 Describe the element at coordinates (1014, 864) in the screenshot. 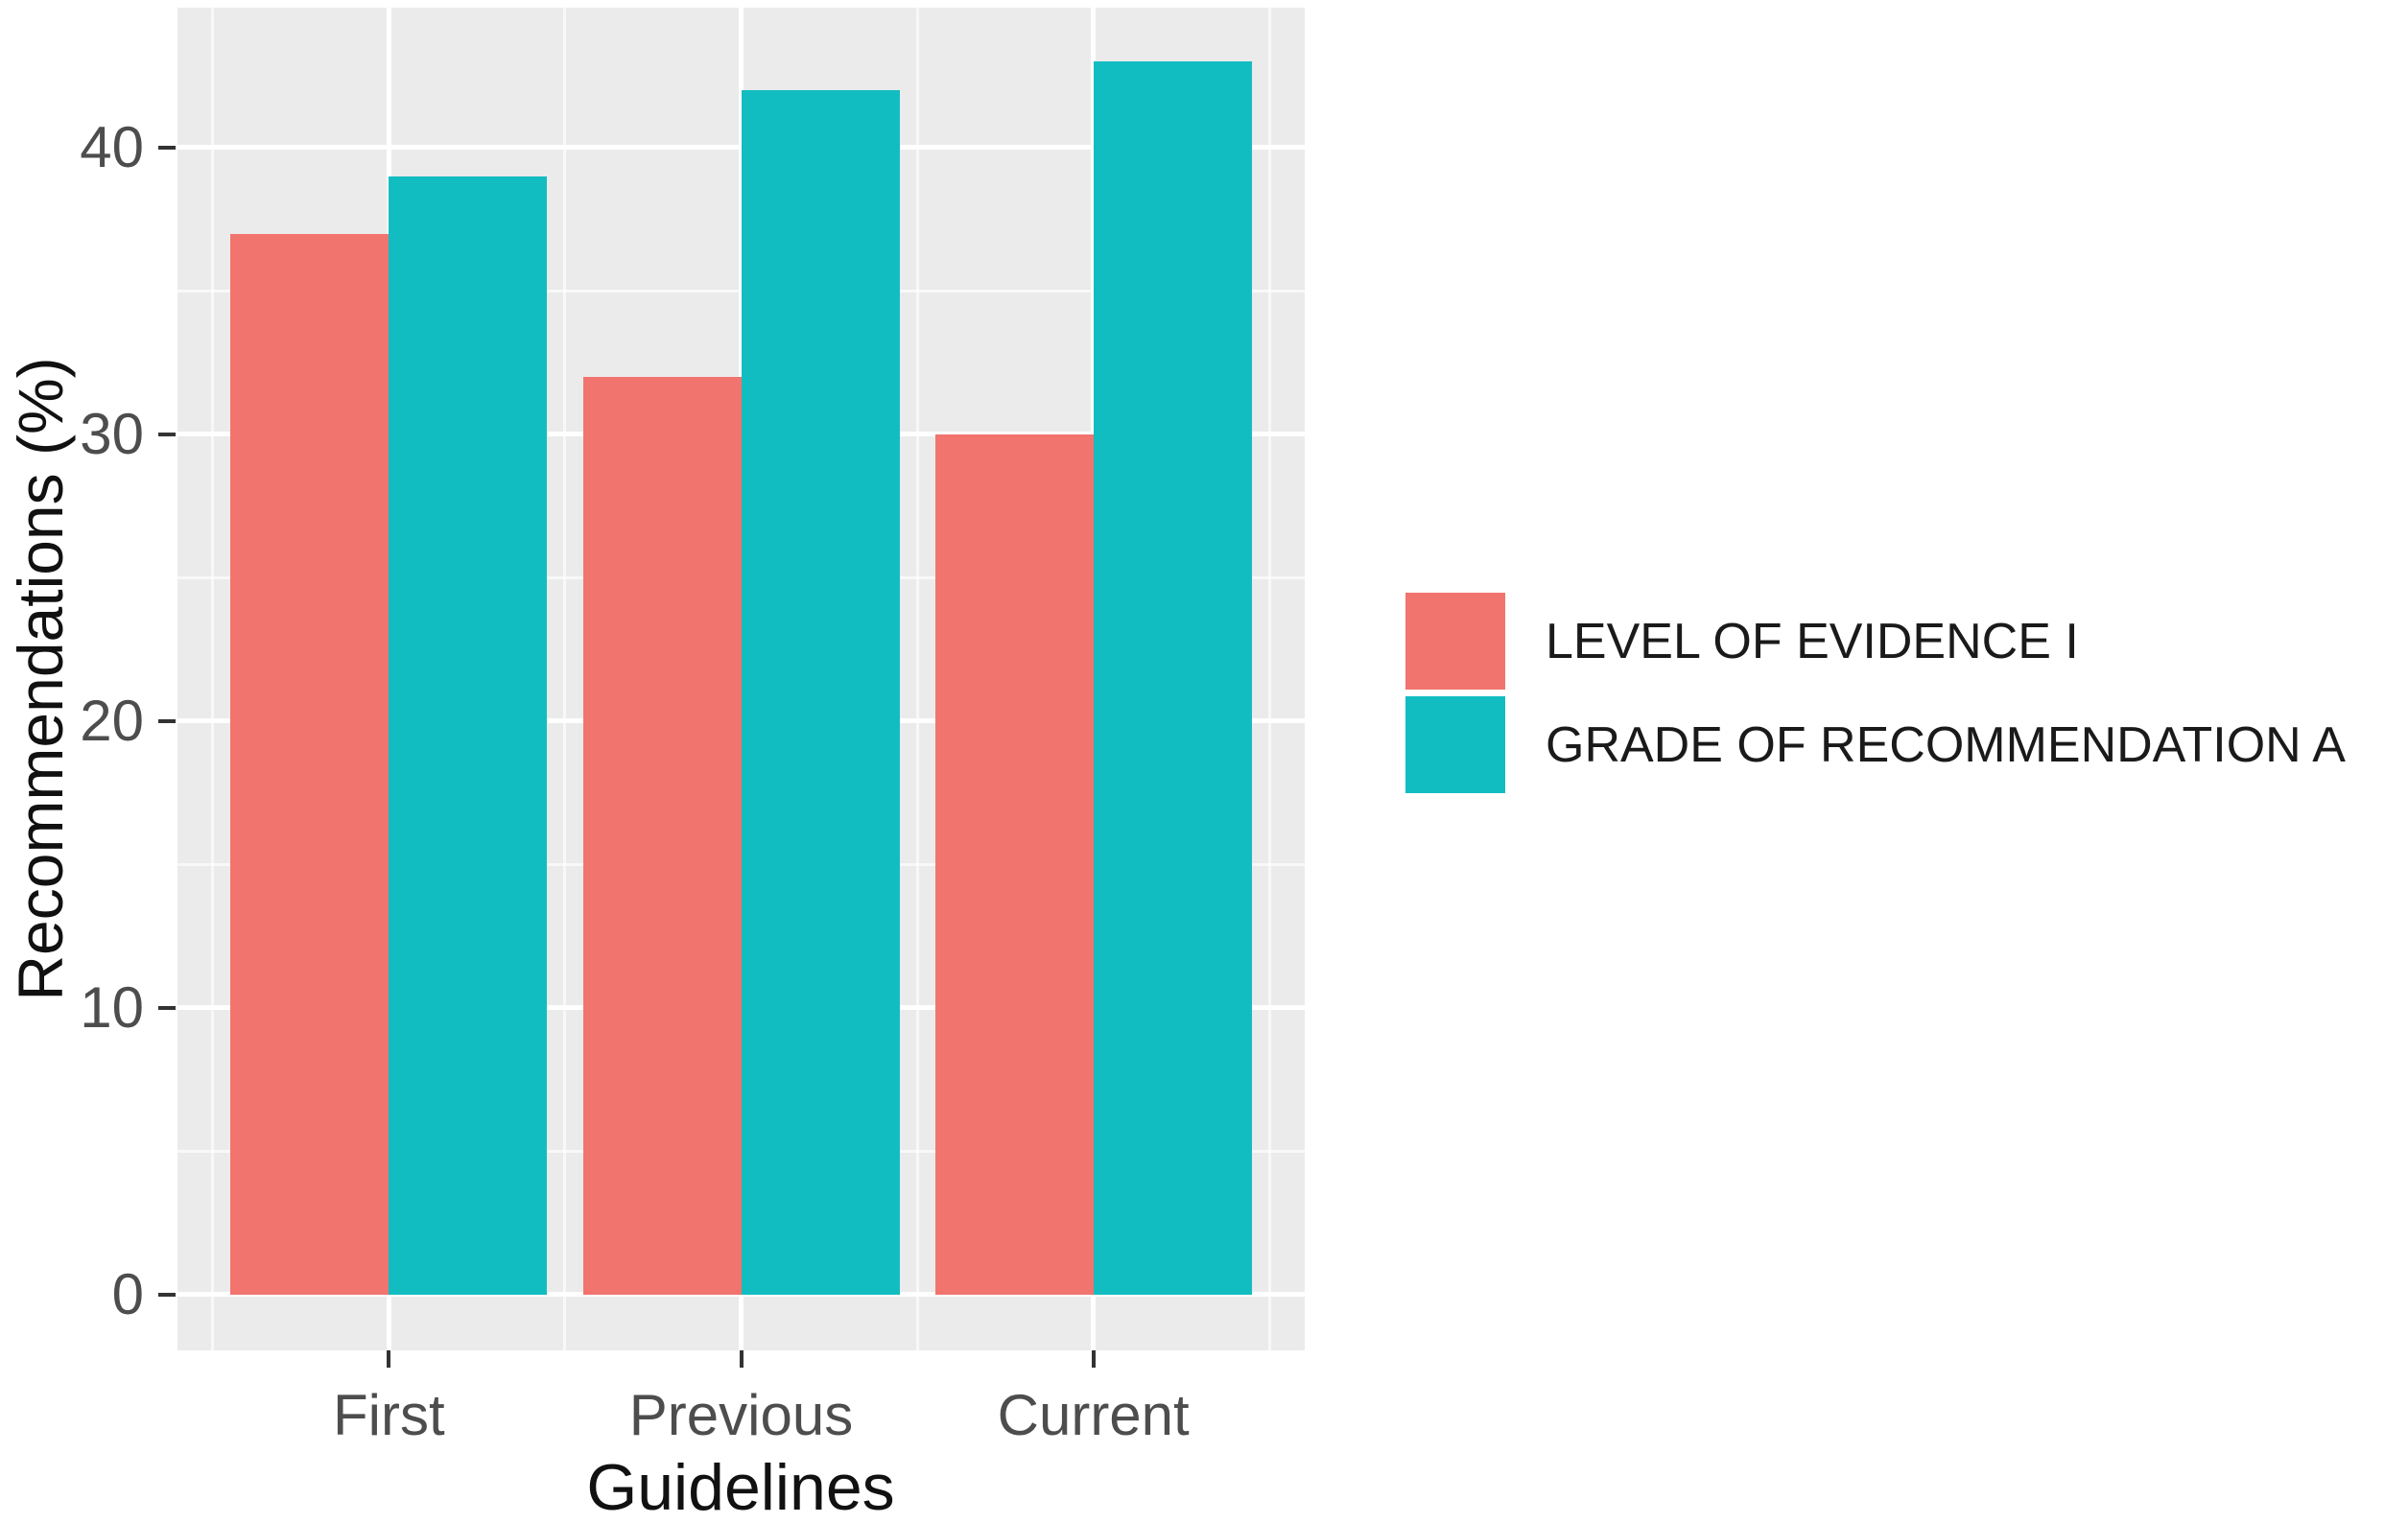

I see `bar-current-series0` at that location.